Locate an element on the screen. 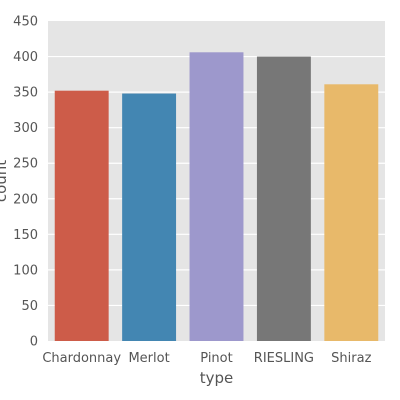 Image resolution: width=400 pixels, height=400 pixels. y-tick-label: 0 is located at coordinates (34, 342).